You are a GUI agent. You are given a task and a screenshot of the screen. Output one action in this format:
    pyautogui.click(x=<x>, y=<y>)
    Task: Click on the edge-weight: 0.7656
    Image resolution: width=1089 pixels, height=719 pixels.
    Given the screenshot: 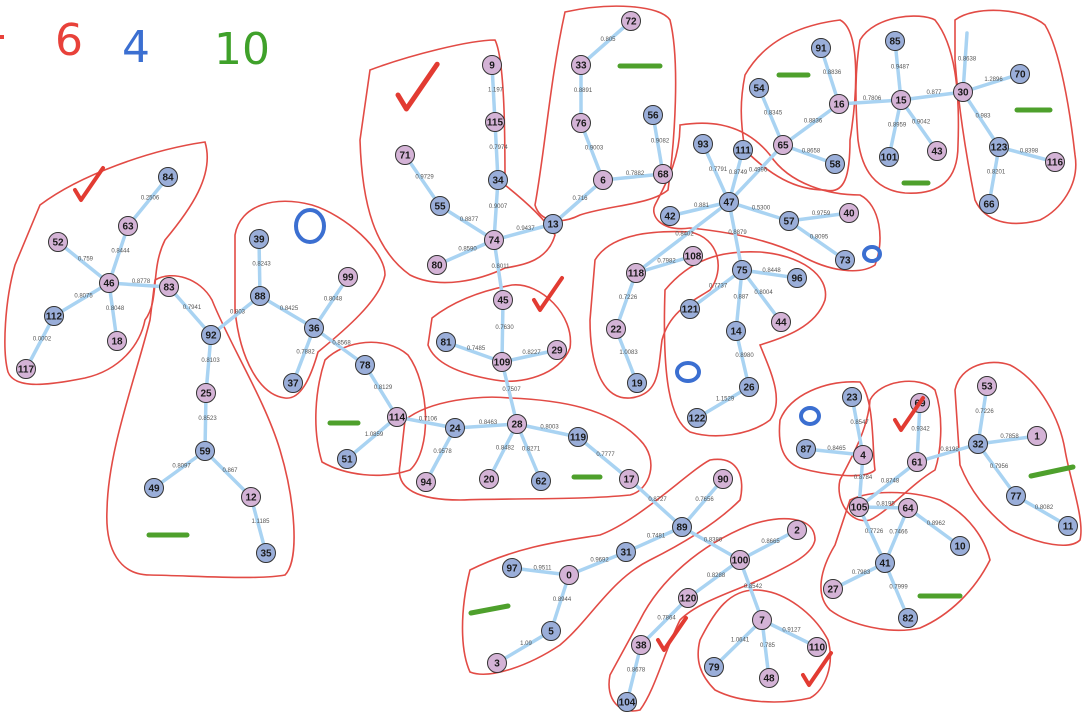 What is the action you would take?
    pyautogui.click(x=704, y=500)
    